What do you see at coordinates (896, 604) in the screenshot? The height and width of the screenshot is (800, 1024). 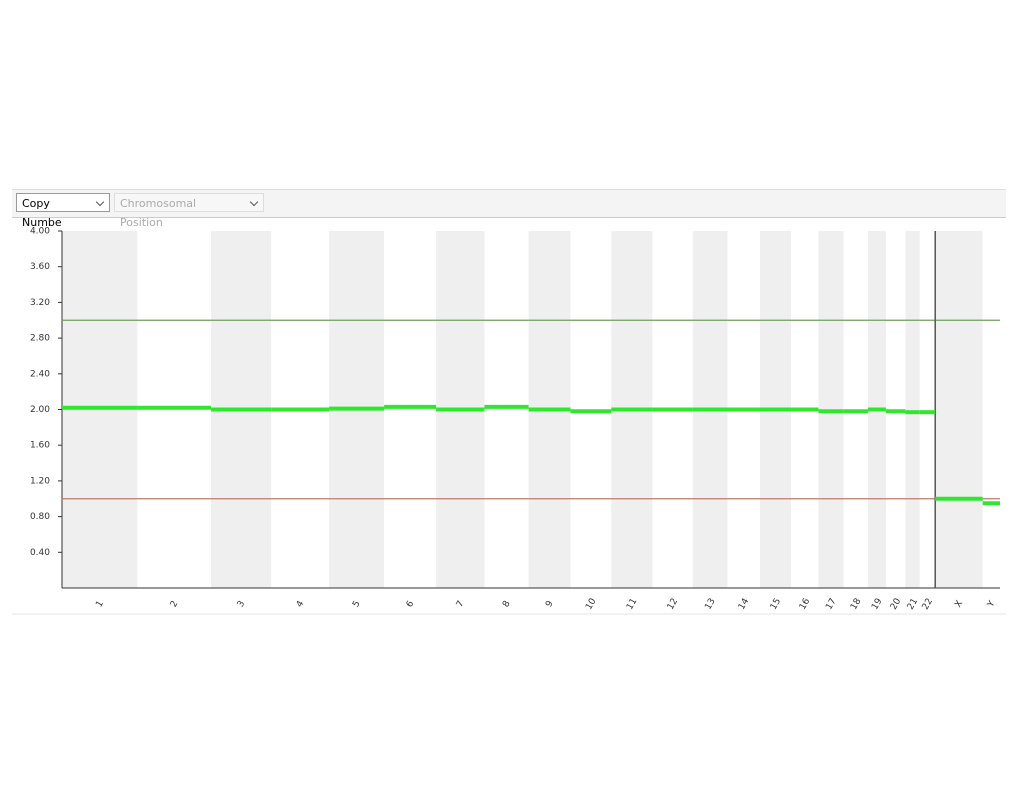 I see `x-tick-label: 20` at bounding box center [896, 604].